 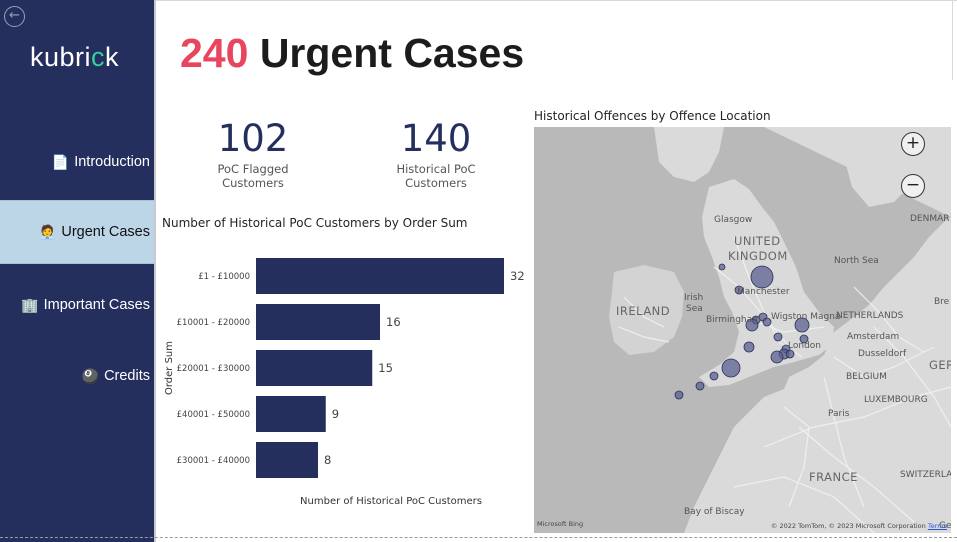 I want to click on page-title: 240 Urgent Cases, so click(x=352, y=53).